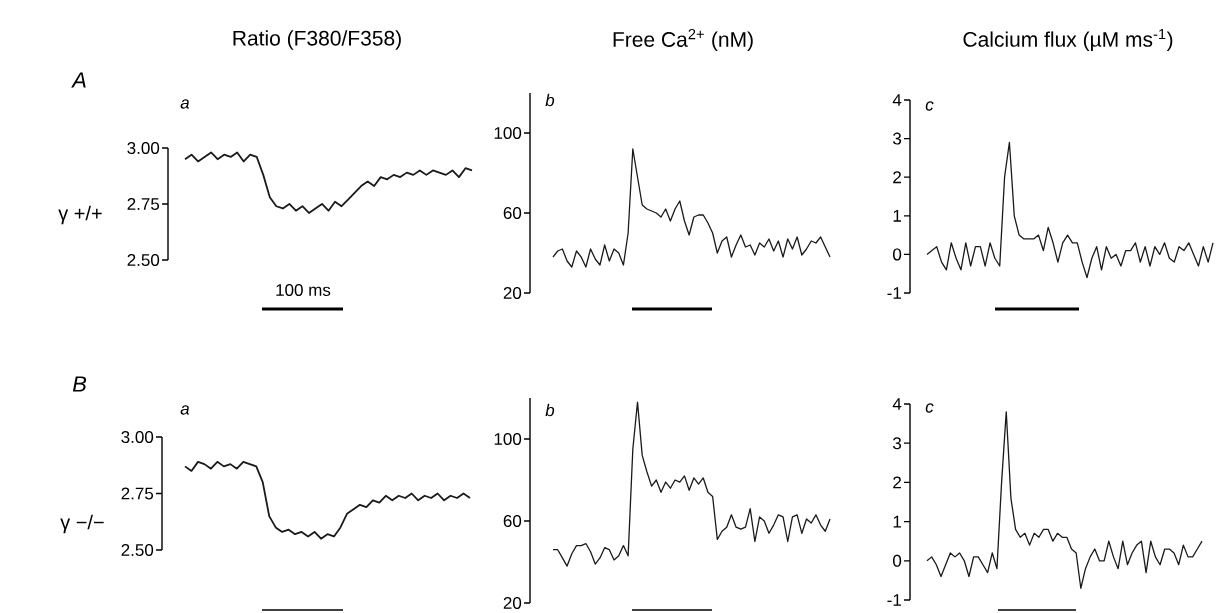  What do you see at coordinates (317, 40) in the screenshot?
I see `y-axis-title: Ratio (F380/F358)` at bounding box center [317, 40].